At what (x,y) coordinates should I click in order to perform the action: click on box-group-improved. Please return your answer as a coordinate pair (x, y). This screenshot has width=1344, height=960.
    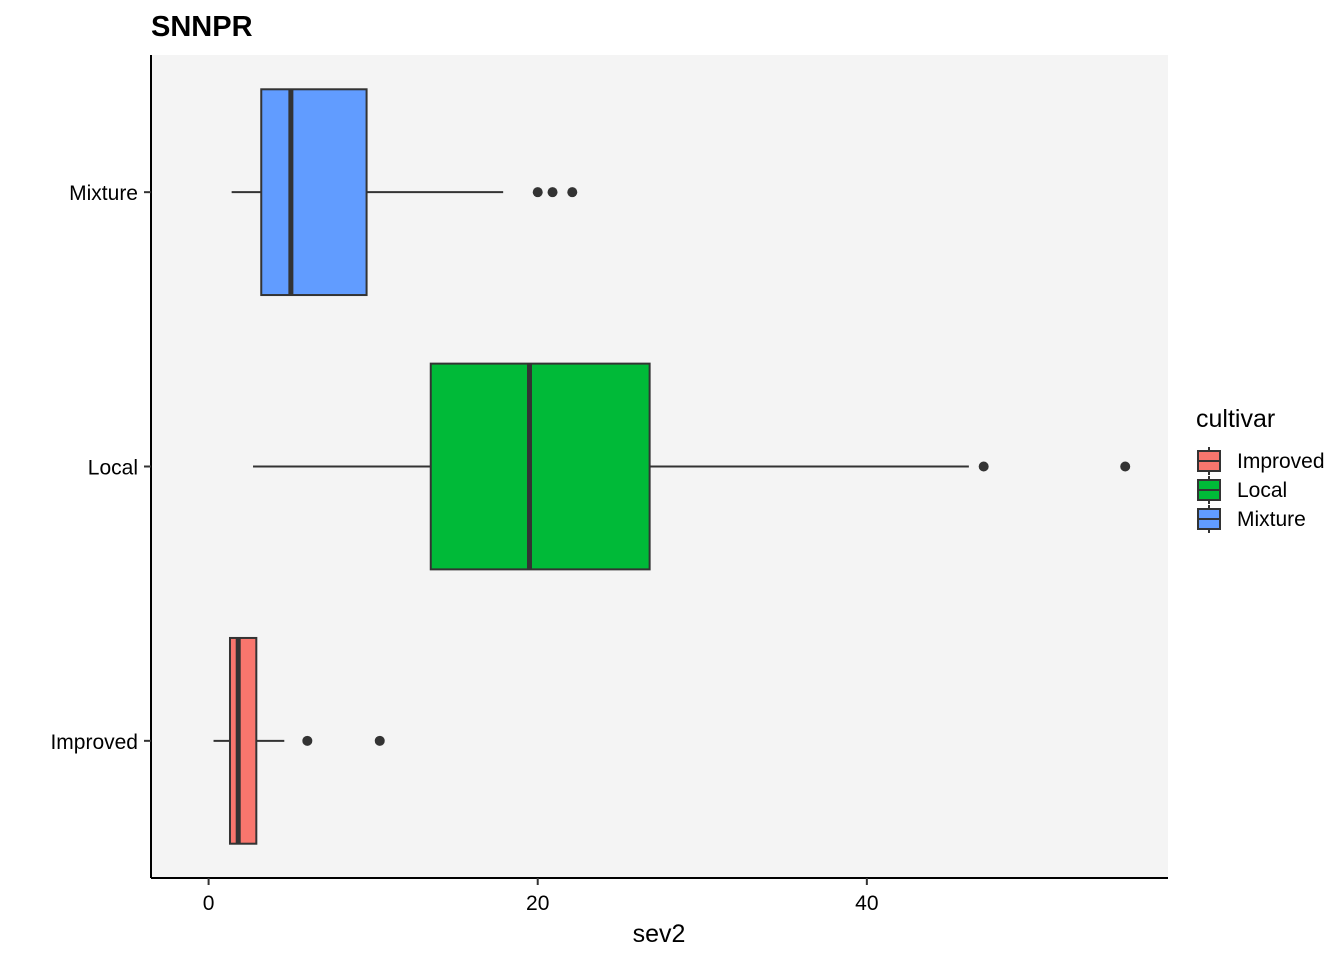
    Looking at the image, I should click on (299, 740).